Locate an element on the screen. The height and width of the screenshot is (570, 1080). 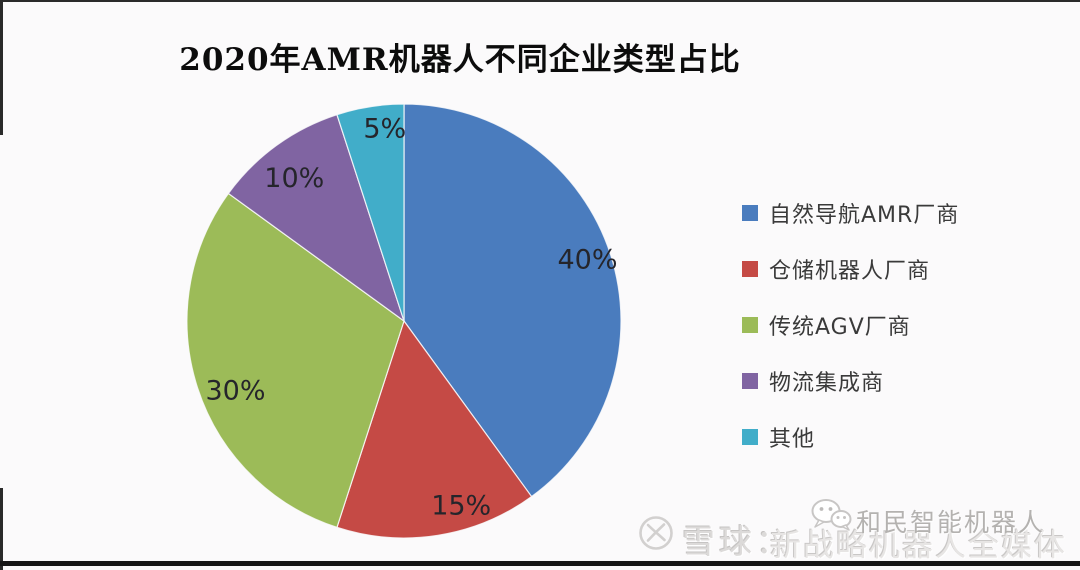
overlay-watermark-text: 和民智能机器人 is located at coordinates (951, 522).